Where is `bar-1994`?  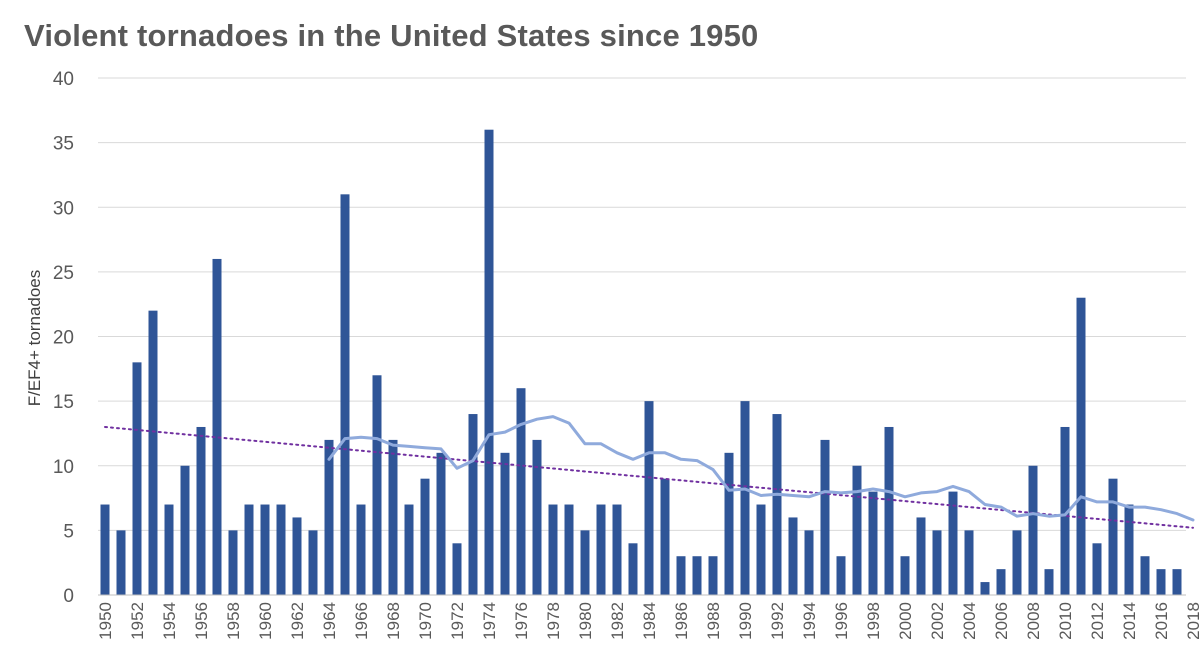 bar-1994 is located at coordinates (809, 562).